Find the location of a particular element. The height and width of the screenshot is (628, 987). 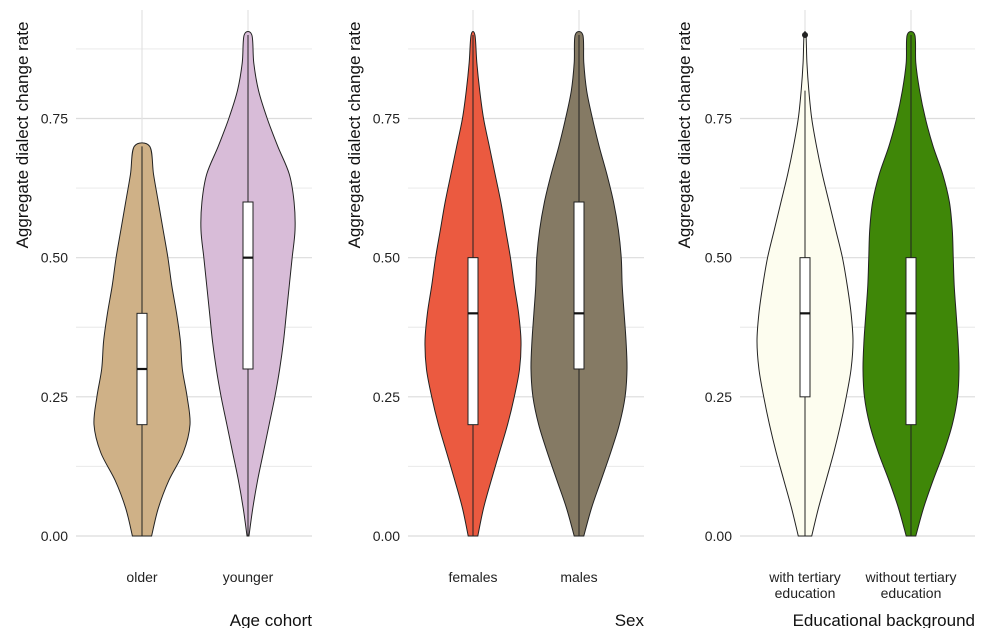

outlier-point is located at coordinates (805, 34).